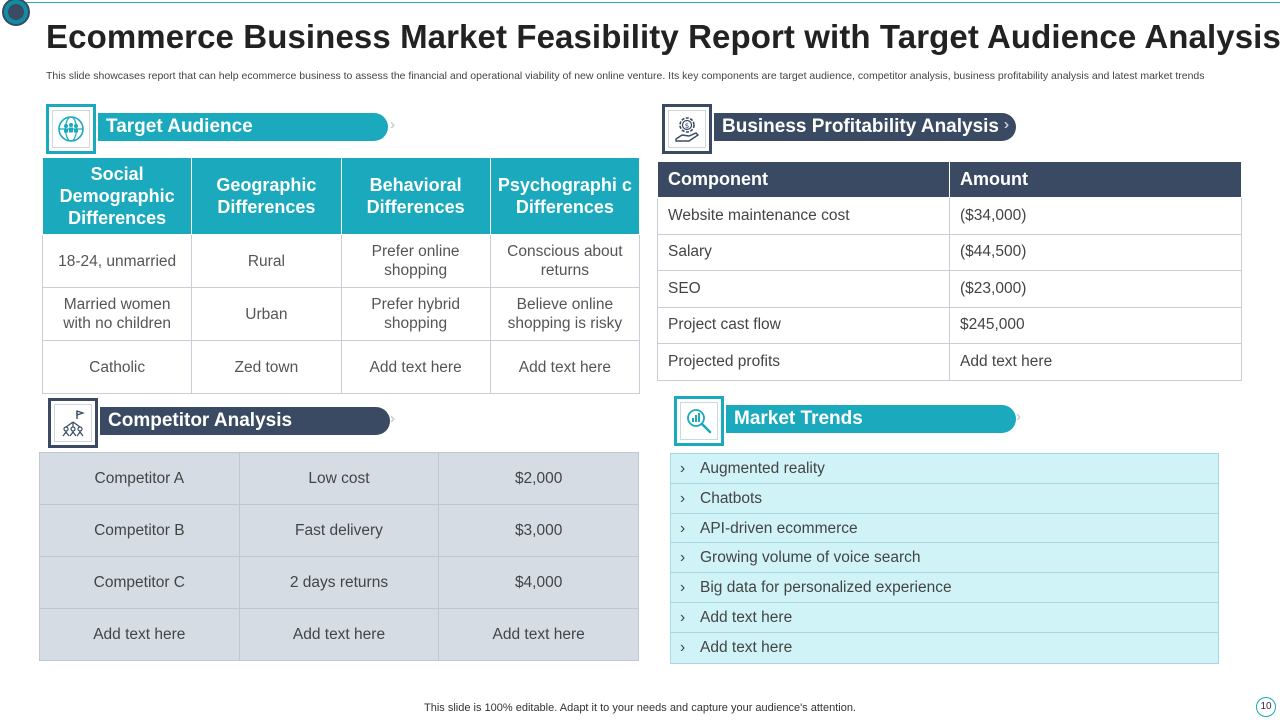 The height and width of the screenshot is (720, 1280). I want to click on table-cell: Prefer online shopping, so click(415, 261).